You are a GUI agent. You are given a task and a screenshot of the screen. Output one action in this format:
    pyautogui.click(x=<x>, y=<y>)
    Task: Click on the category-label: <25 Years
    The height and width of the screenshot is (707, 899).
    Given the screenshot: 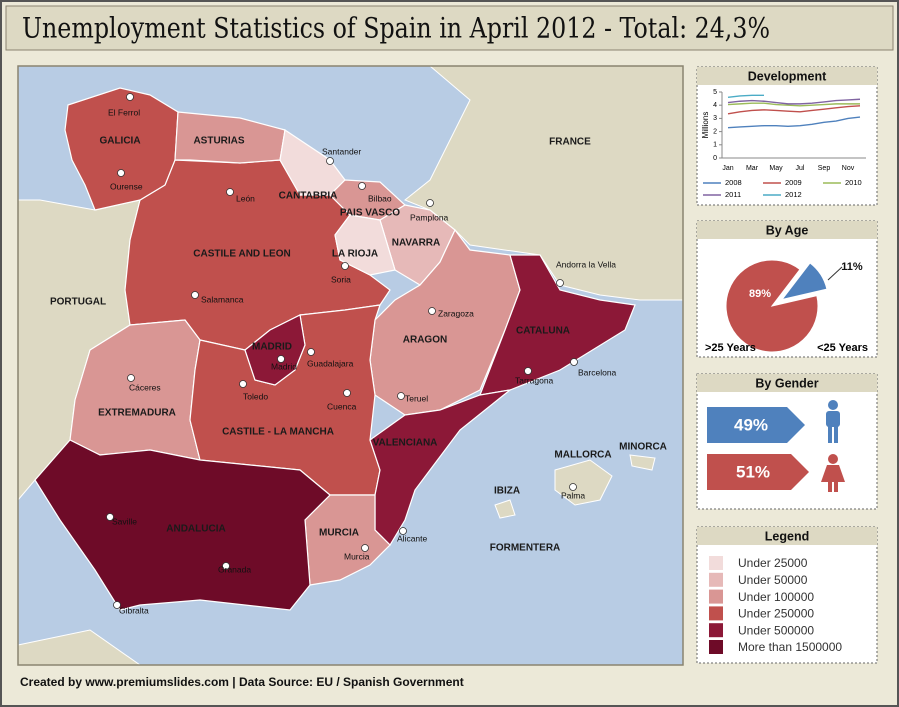 What is the action you would take?
    pyautogui.click(x=842, y=348)
    